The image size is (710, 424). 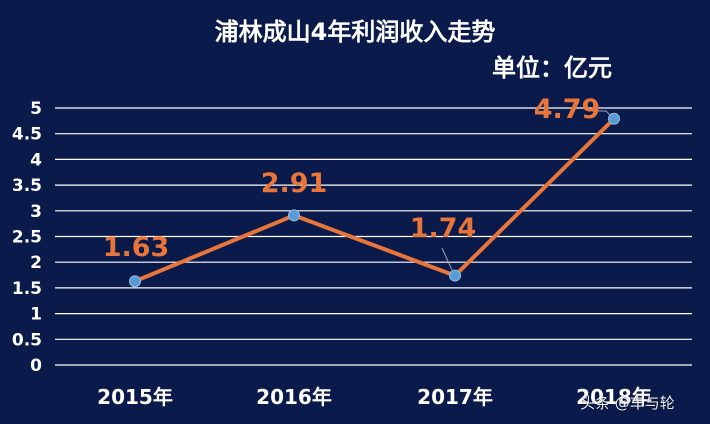 What do you see at coordinates (36, 366) in the screenshot?
I see `y-tick-label: 0` at bounding box center [36, 366].